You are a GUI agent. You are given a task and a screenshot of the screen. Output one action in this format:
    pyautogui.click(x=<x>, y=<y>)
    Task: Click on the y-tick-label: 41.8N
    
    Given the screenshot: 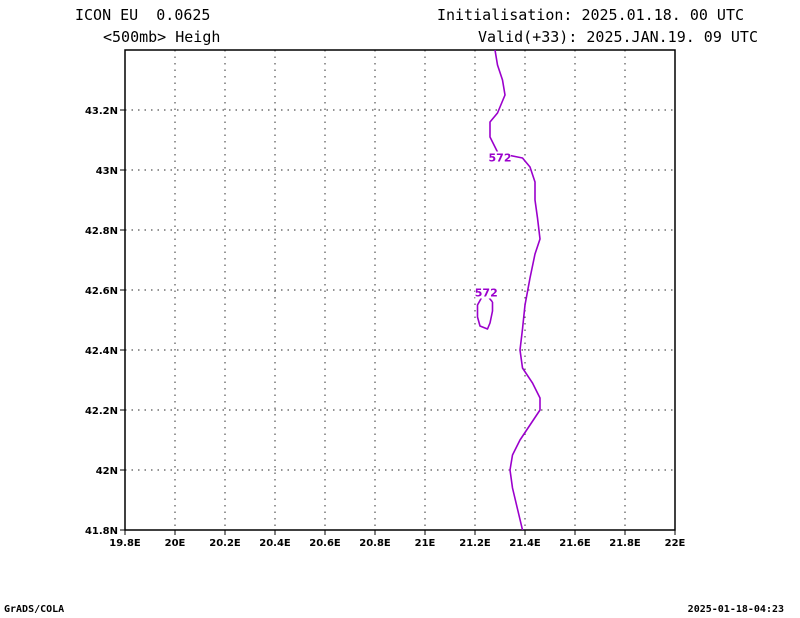 What is the action you would take?
    pyautogui.click(x=101, y=531)
    